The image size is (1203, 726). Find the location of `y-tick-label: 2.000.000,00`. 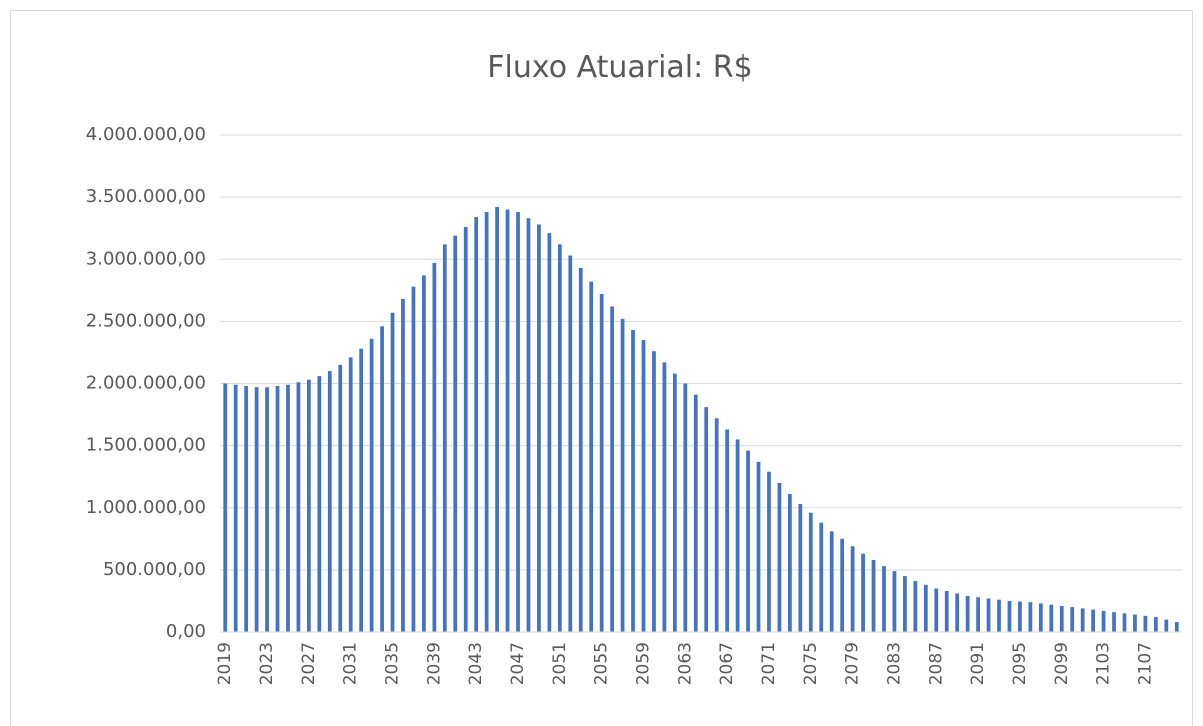

y-tick-label: 2.000.000,00 is located at coordinates (146, 383).